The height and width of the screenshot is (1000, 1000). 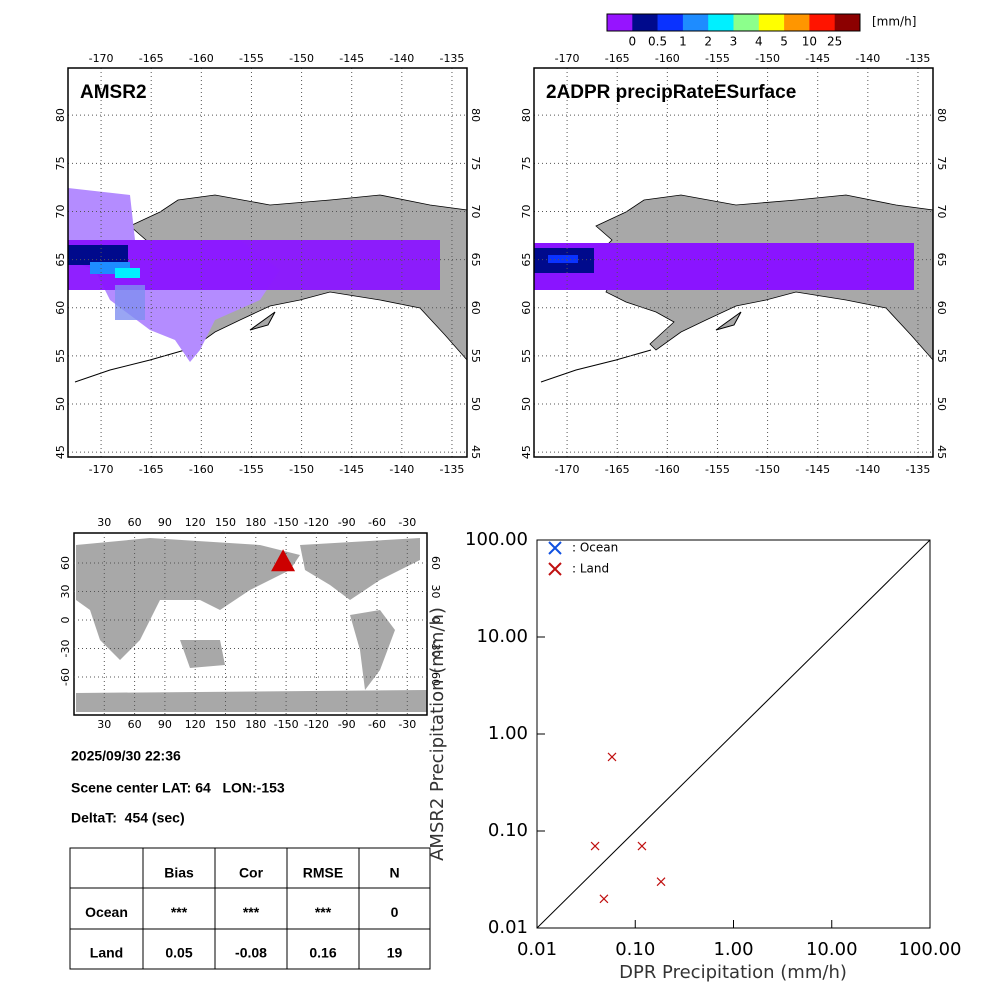 I want to click on table-header: Bias, so click(x=179, y=873).